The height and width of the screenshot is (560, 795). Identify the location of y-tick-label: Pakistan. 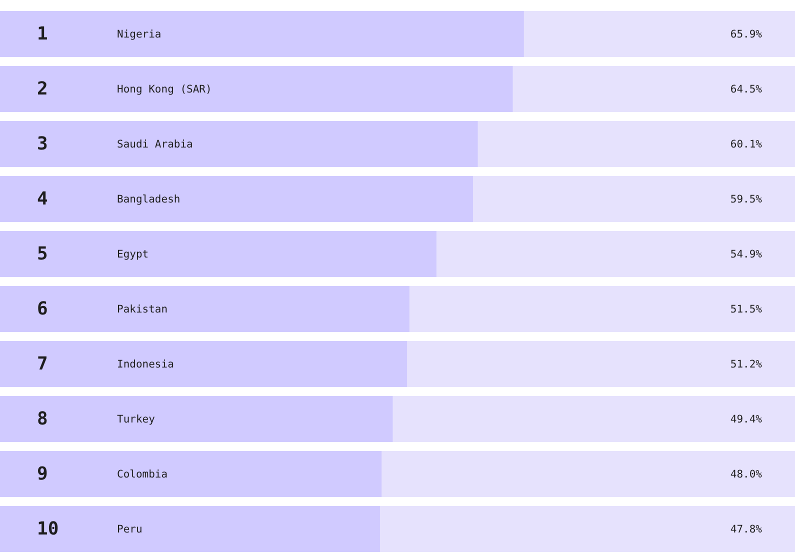
(142, 310).